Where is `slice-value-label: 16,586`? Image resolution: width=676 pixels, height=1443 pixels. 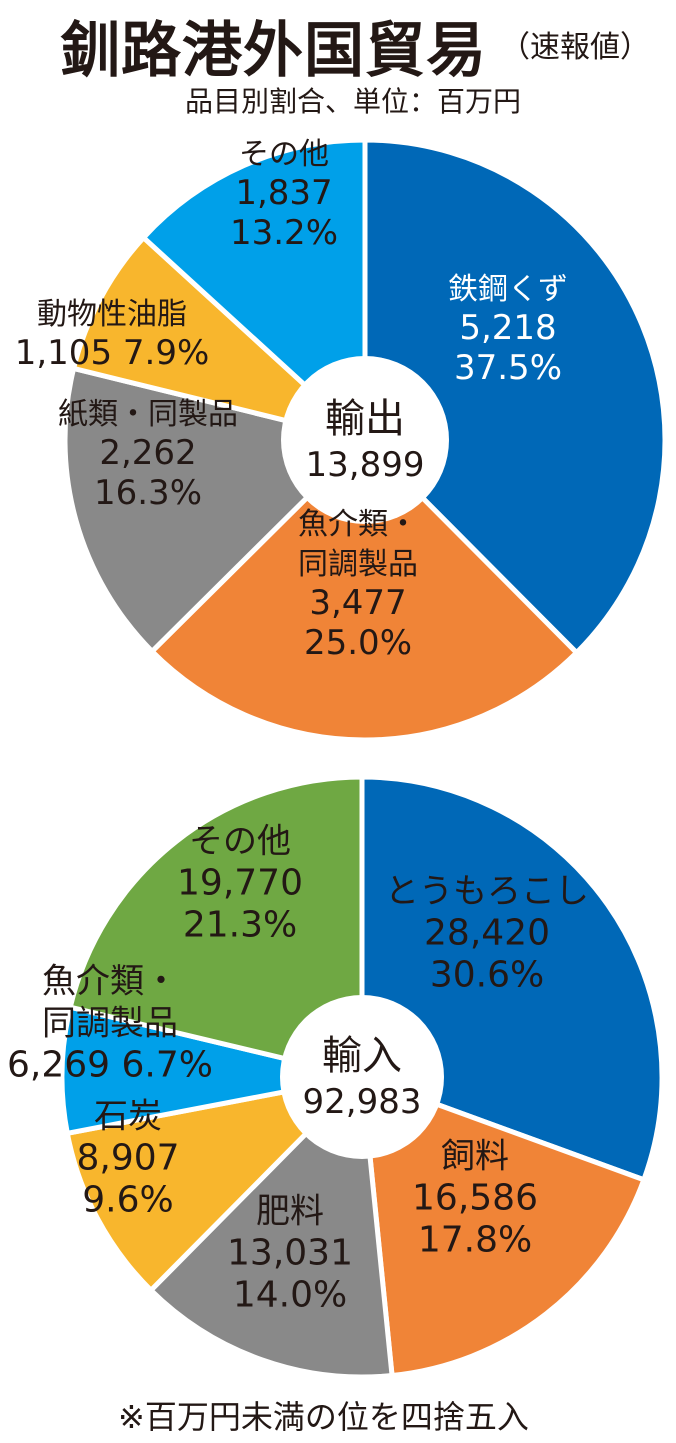 slice-value-label: 16,586 is located at coordinates (475, 1198).